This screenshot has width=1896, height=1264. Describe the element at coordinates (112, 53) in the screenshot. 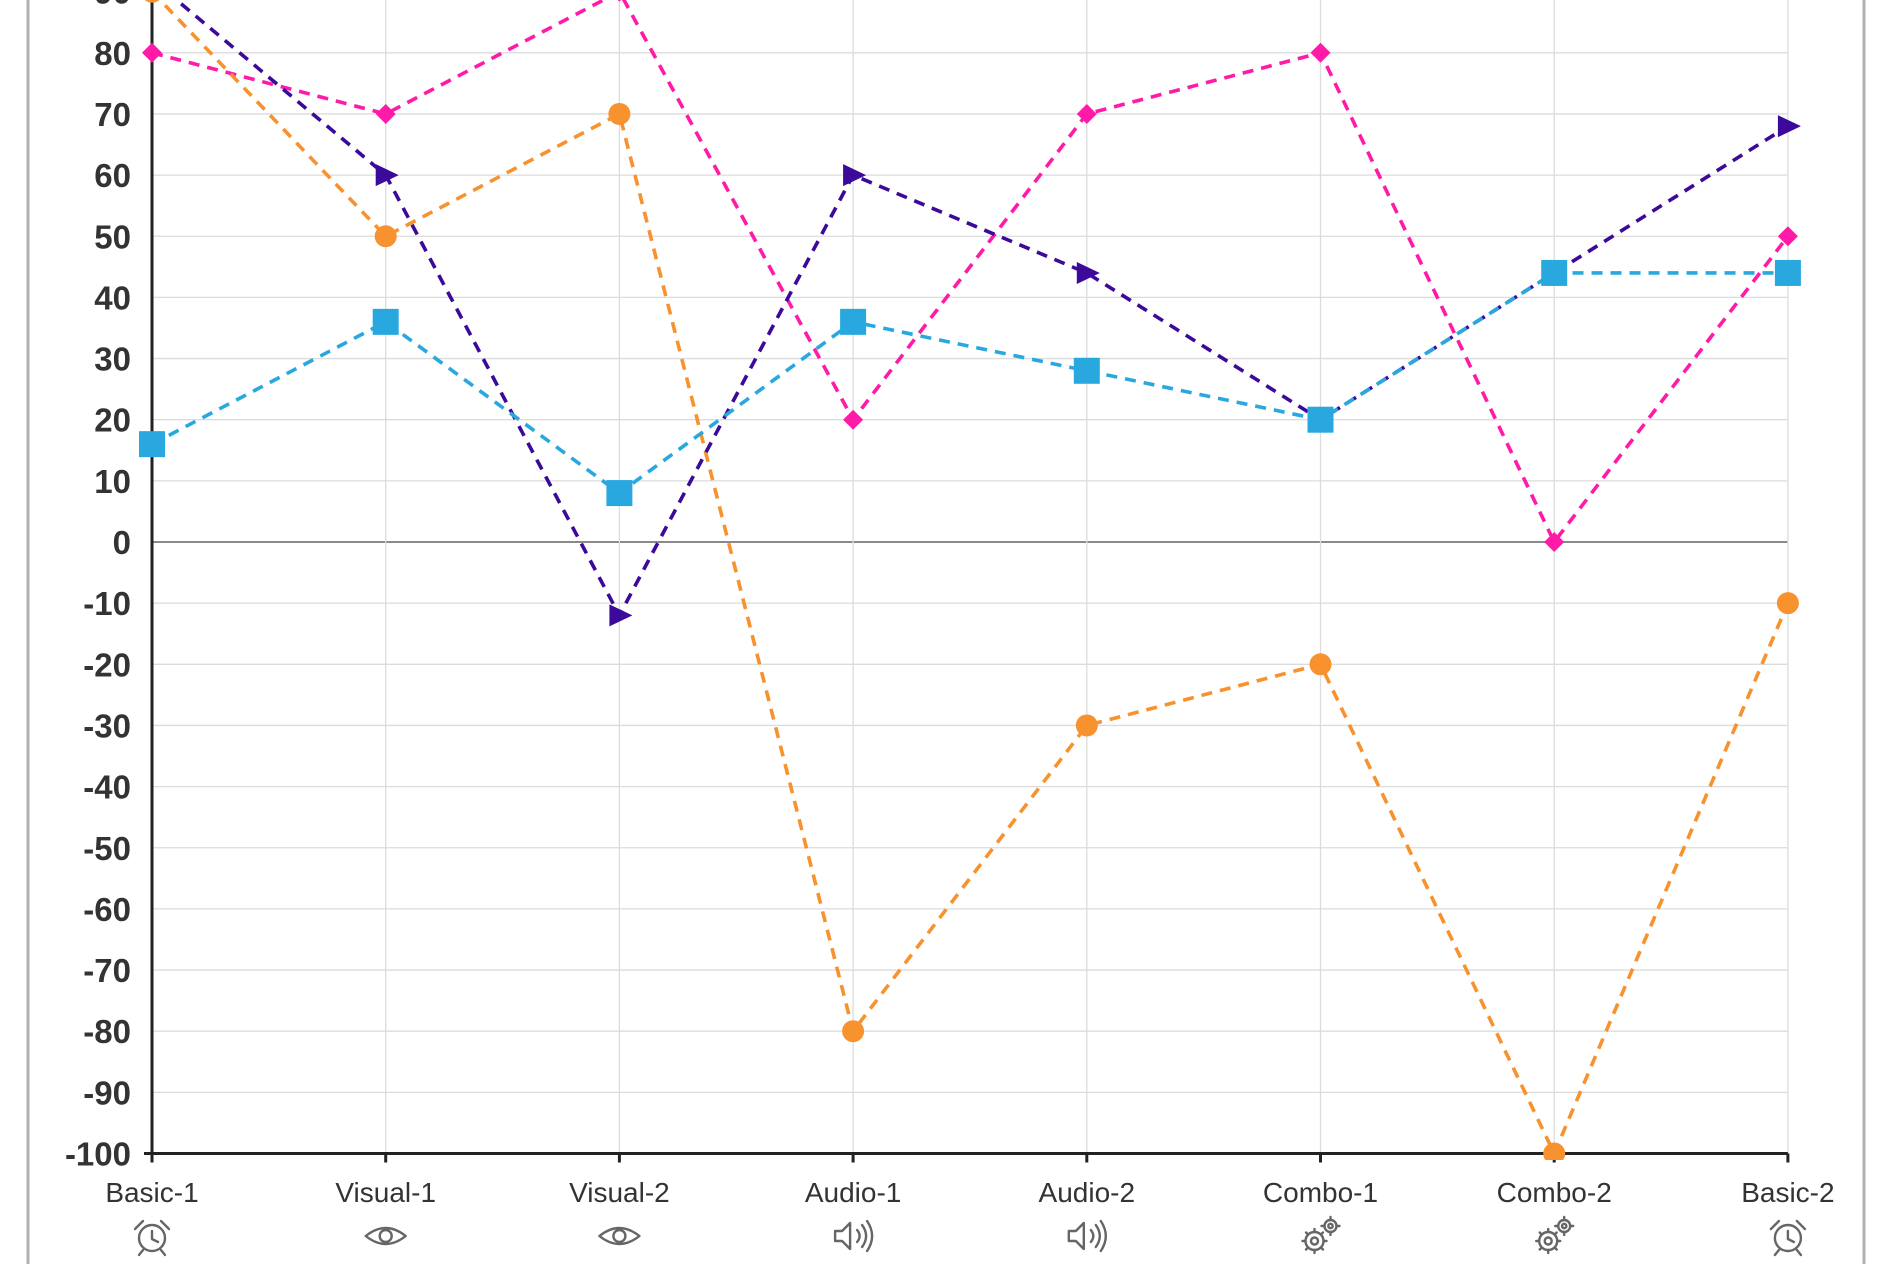

I see `y-tick-label: 80` at that location.